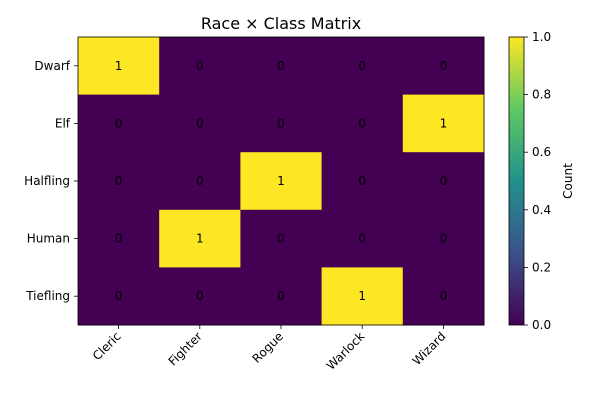 The image size is (600, 400). Describe the element at coordinates (185, 348) in the screenshot. I see `x-tick-label: Fighter` at that location.